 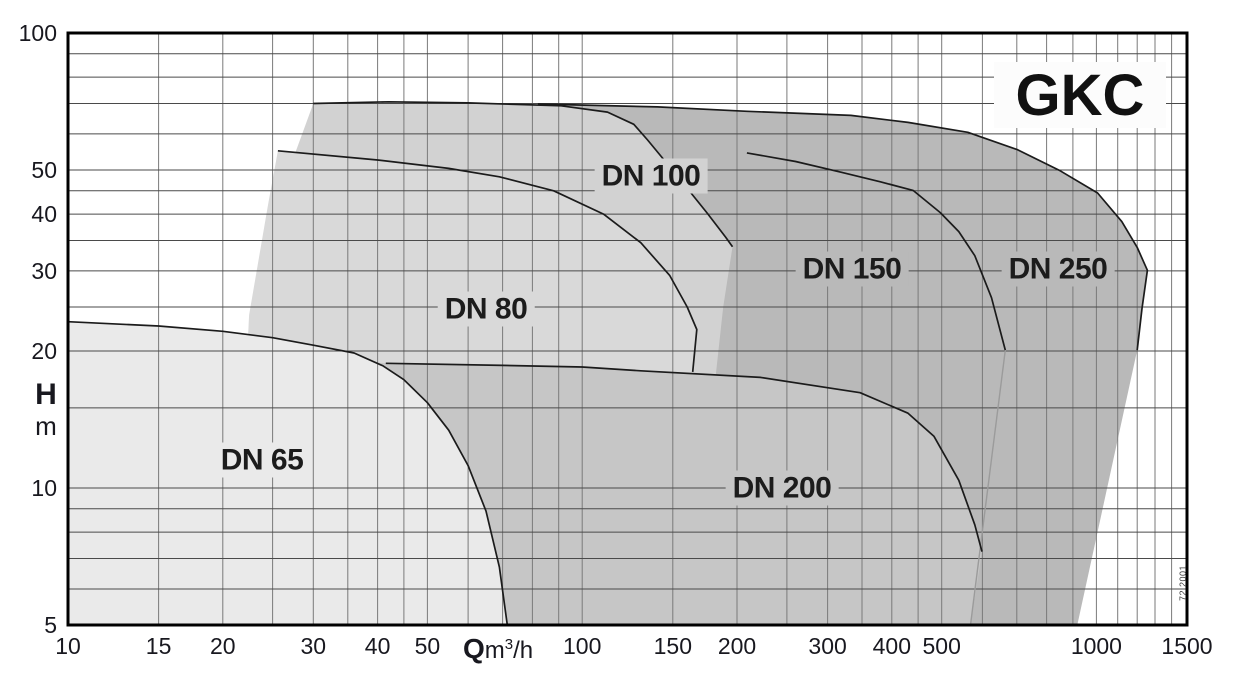 What do you see at coordinates (737, 646) in the screenshot?
I see `x-tick-label-200: 200` at bounding box center [737, 646].